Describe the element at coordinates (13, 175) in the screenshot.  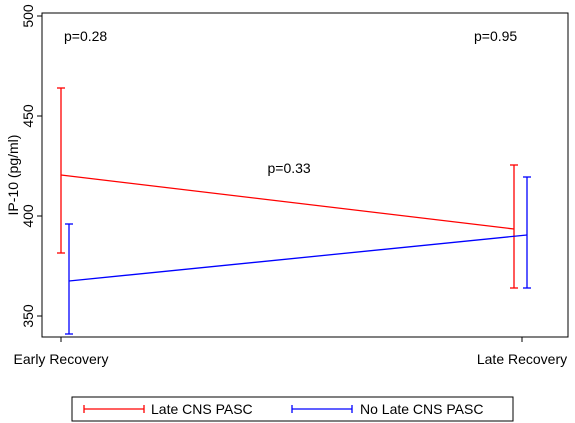
I see `y-axis-title: IP-10 (pg/ml)` at that location.